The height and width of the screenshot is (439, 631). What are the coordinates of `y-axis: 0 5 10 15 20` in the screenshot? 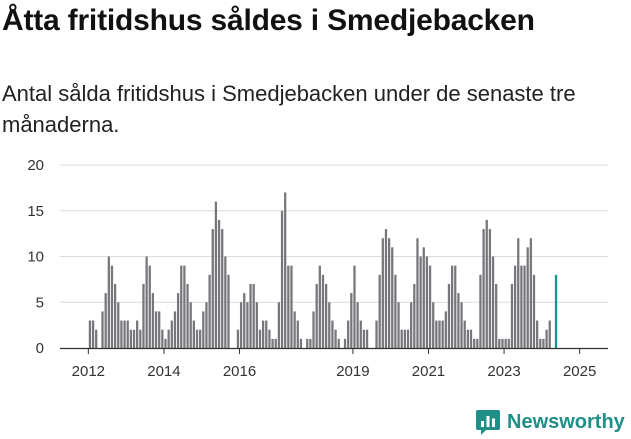 It's located at (35, 257).